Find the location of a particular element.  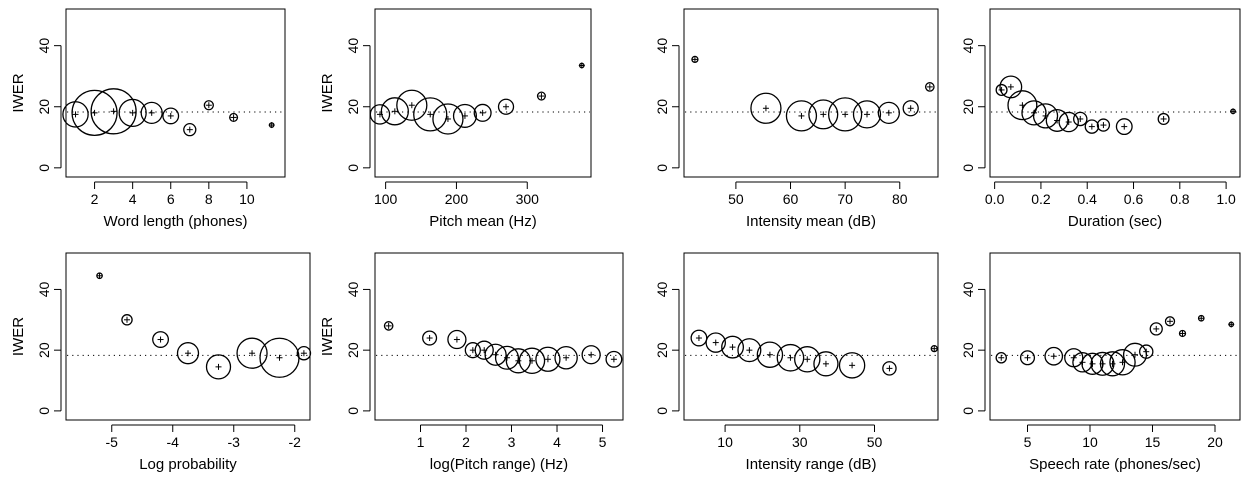

panel-6: 1 2 3 4 502040log(Pitch range) (Hz)IWER is located at coordinates (471, 363).